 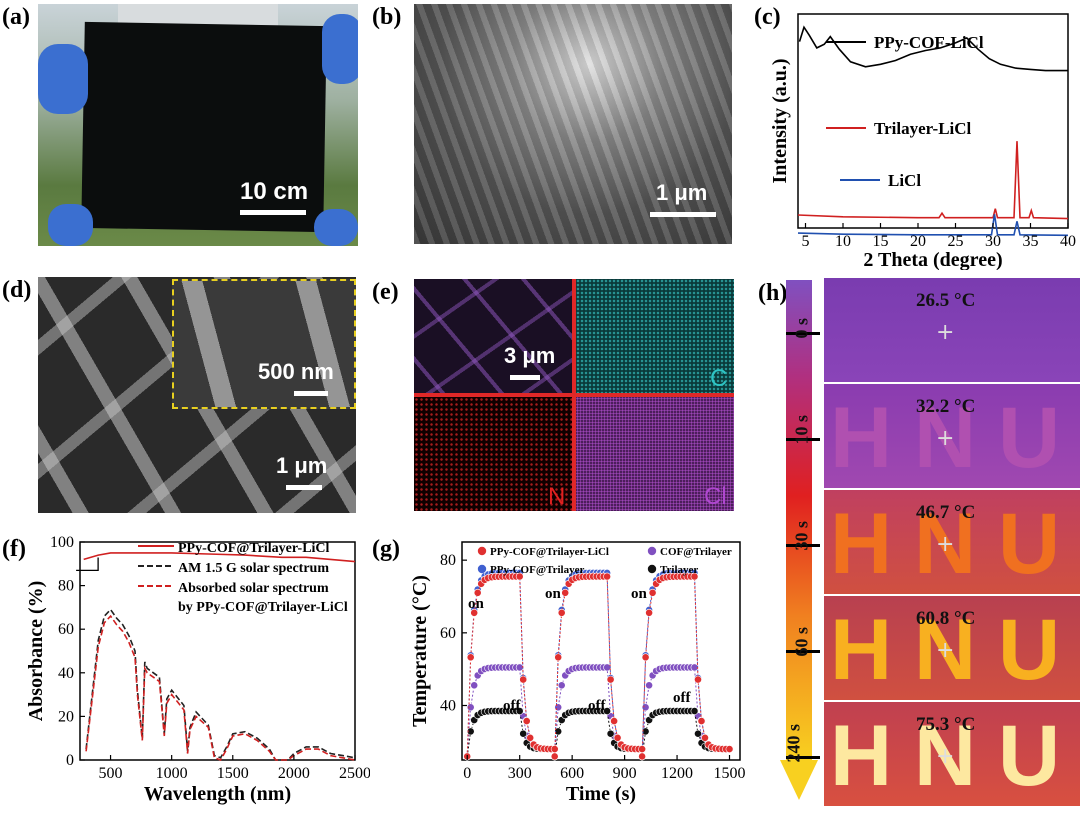 What do you see at coordinates (682, 698) in the screenshot?
I see `annotation-g-5: off` at bounding box center [682, 698].